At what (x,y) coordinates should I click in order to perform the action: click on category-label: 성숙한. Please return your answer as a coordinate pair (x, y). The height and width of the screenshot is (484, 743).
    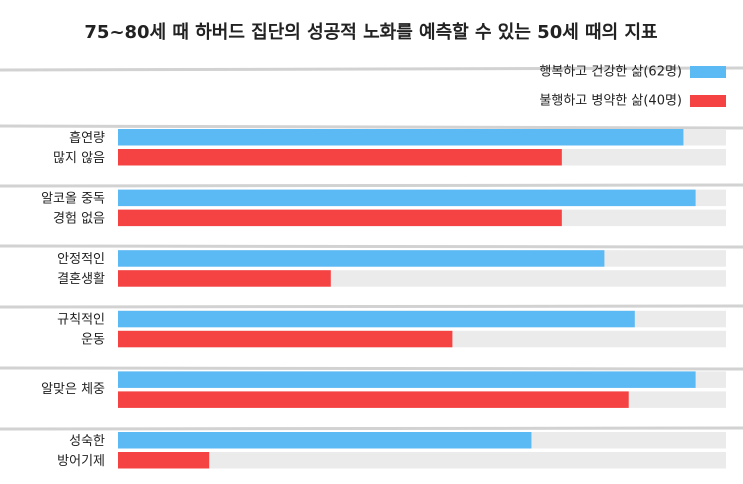
    Looking at the image, I should click on (87, 441).